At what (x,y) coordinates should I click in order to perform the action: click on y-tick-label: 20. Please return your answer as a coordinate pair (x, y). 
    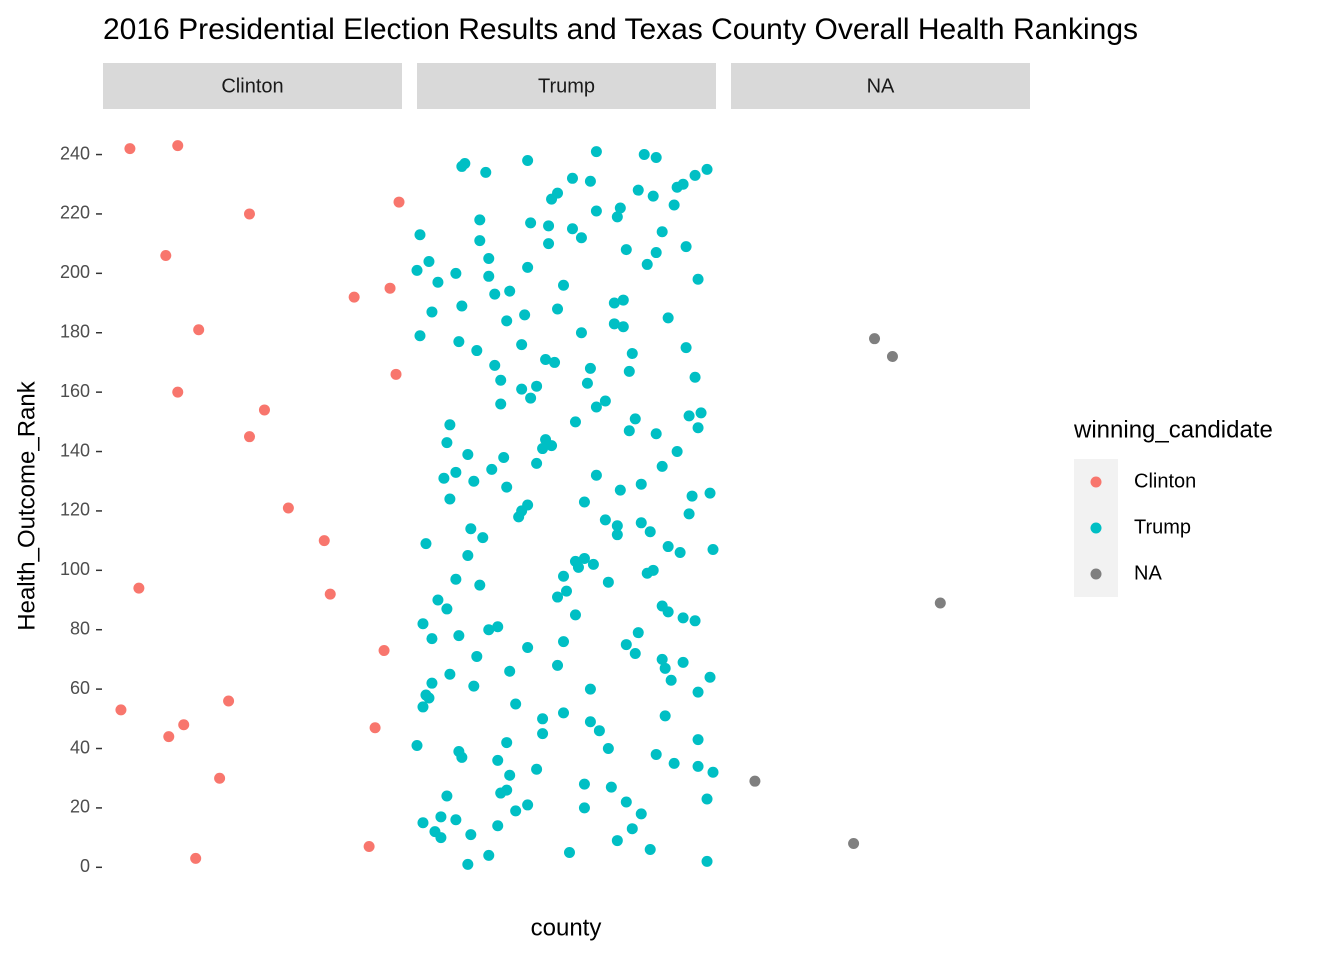
    Looking at the image, I should click on (80, 807).